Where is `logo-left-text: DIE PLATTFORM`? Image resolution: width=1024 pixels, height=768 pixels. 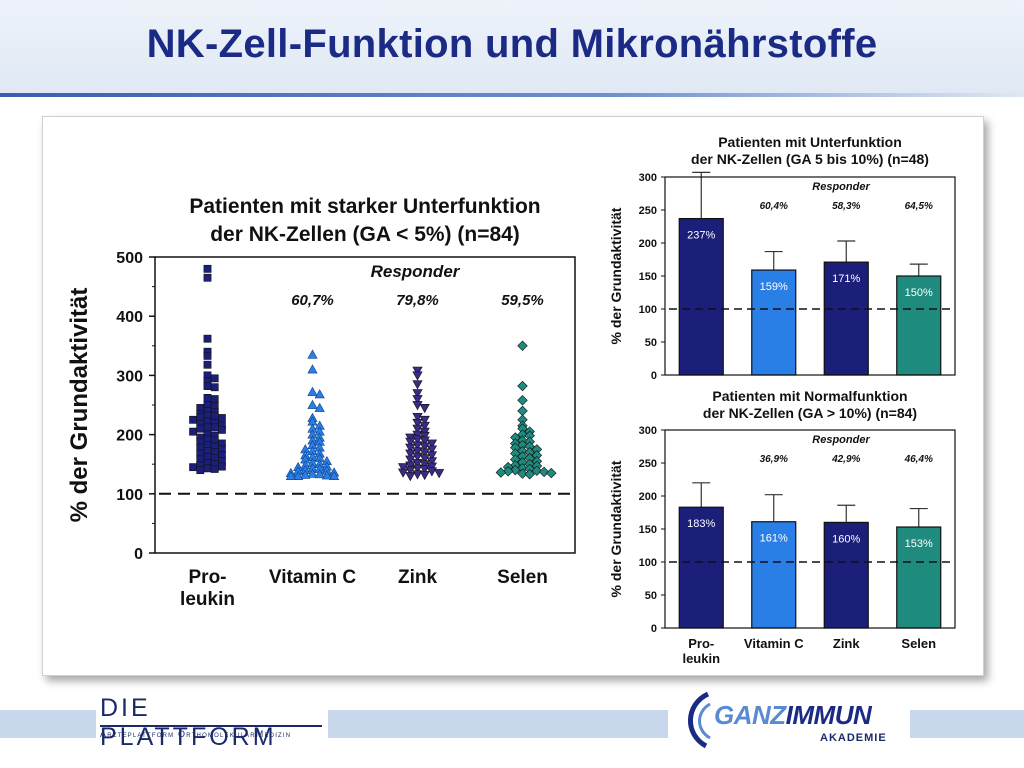 logo-left-text: DIE PLATTFORM is located at coordinates (188, 722).